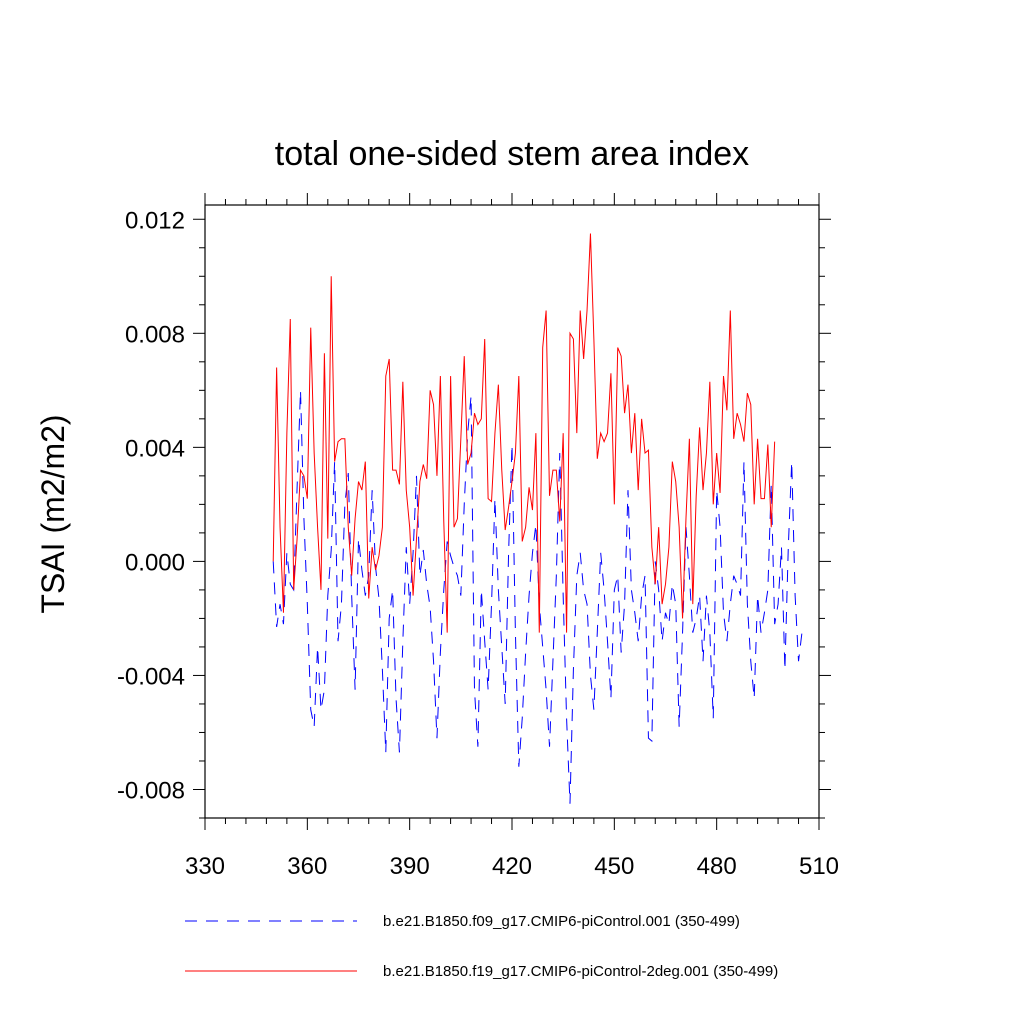 This screenshot has height=1024, width=1024. Describe the element at coordinates (151, 790) in the screenshot. I see `y-tick-label: -0.008` at that location.